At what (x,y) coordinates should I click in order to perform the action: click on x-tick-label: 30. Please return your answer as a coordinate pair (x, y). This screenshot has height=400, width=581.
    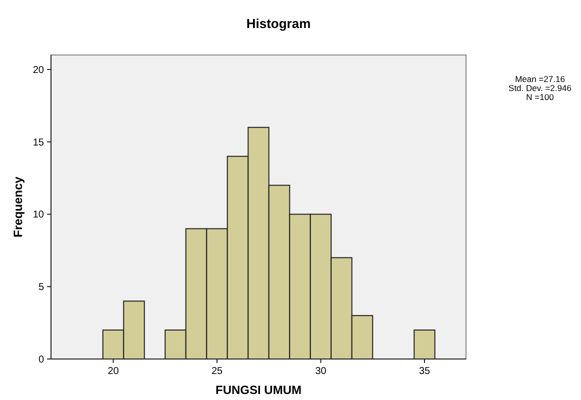
    Looking at the image, I should click on (321, 371).